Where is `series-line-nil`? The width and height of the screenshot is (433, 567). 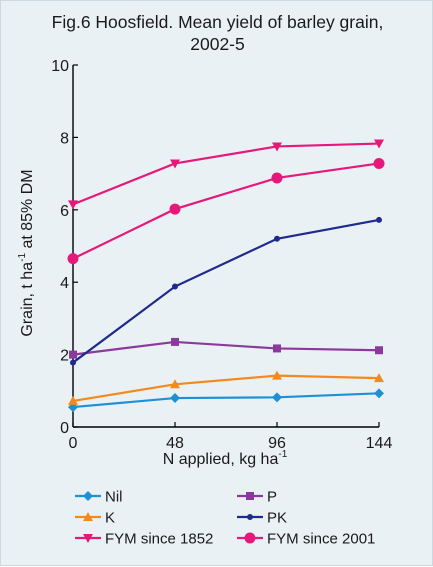
series-line-nil is located at coordinates (226, 400).